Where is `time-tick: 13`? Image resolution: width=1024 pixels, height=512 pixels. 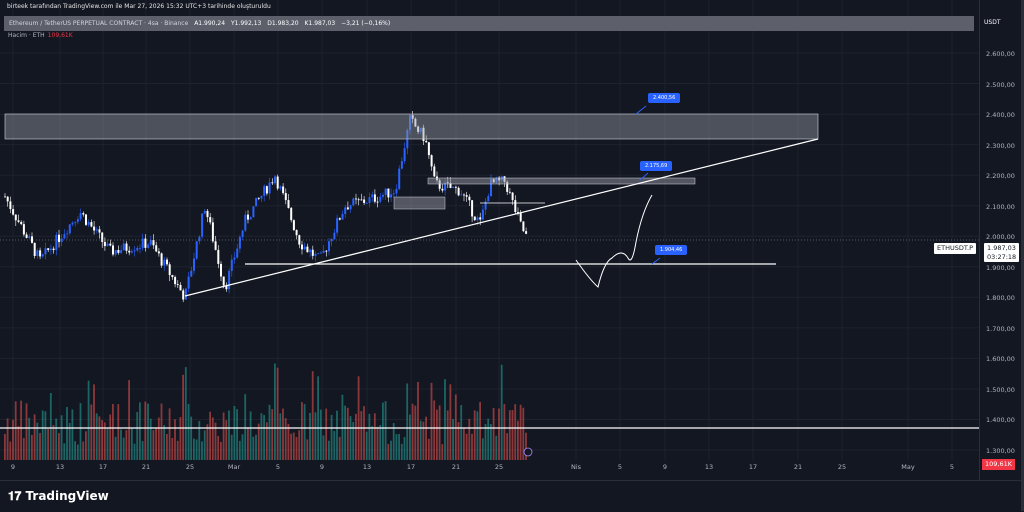
time-tick: 13 is located at coordinates (60, 467).